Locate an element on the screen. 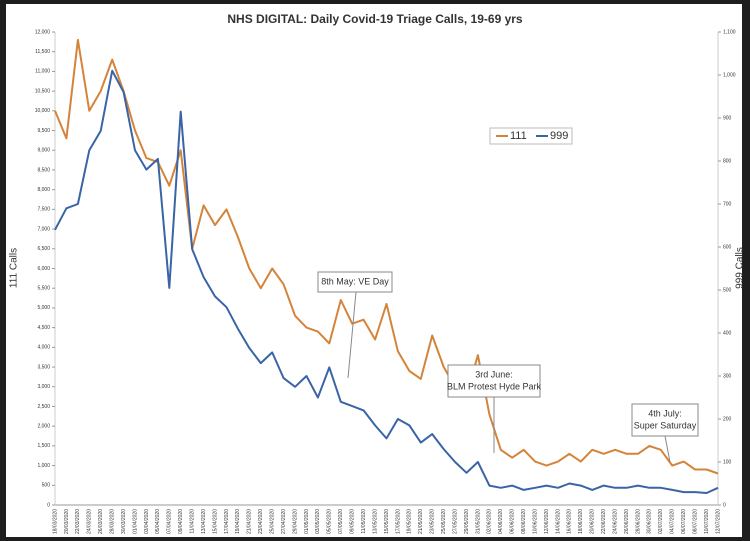 The width and height of the screenshot is (750, 541). y-tick-label: 6,500 is located at coordinates (43, 249).